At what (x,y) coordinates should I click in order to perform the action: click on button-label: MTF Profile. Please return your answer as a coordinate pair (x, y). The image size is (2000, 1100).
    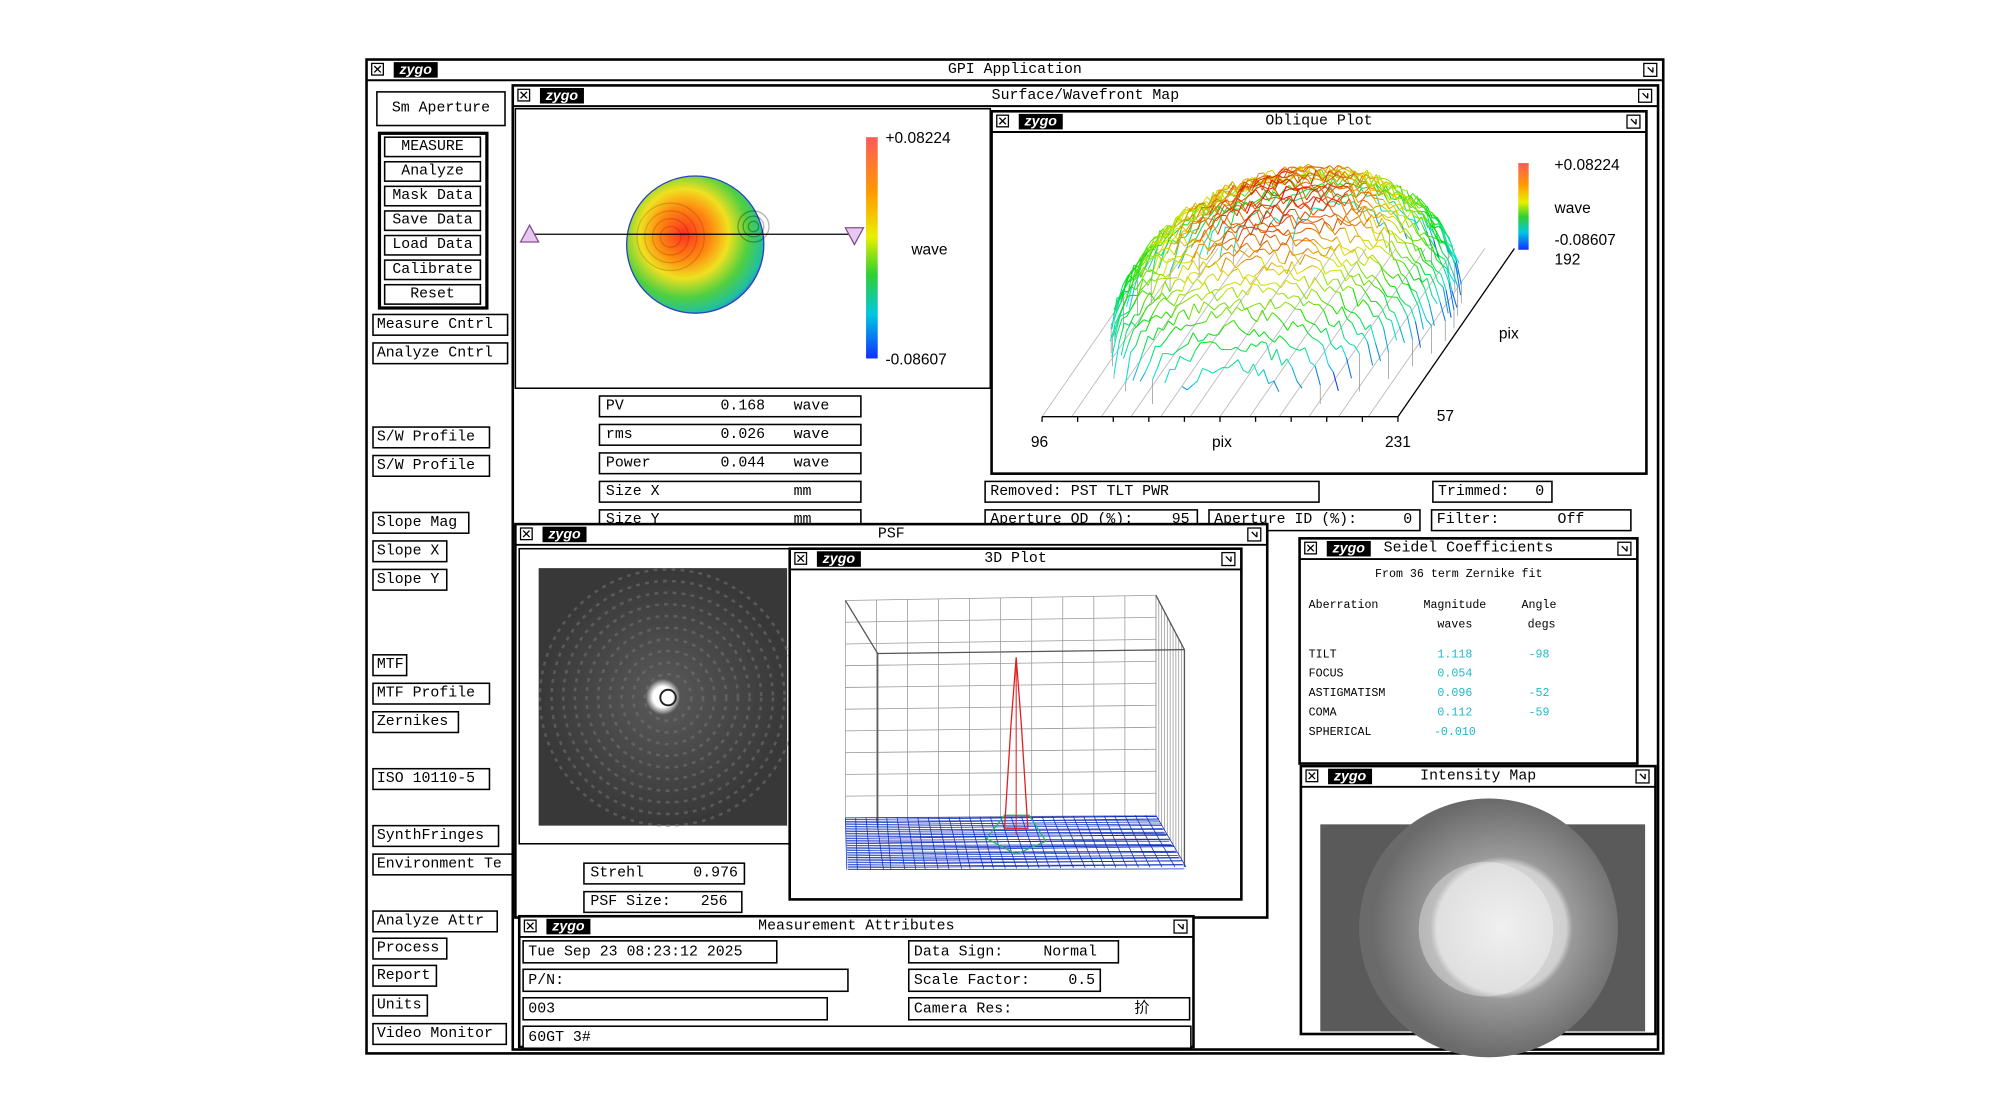
    Looking at the image, I should click on (426, 694).